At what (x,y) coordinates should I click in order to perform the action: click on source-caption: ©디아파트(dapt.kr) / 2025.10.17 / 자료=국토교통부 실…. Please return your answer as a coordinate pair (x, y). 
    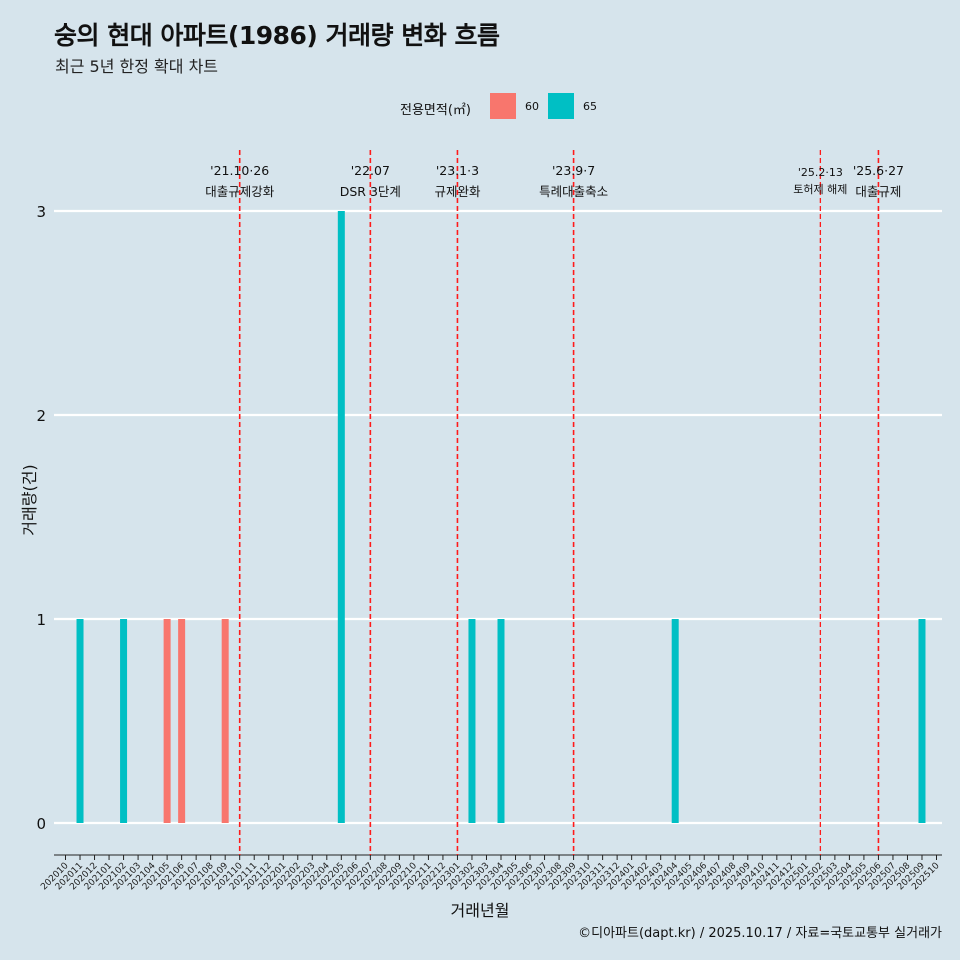
    Looking at the image, I should click on (760, 933).